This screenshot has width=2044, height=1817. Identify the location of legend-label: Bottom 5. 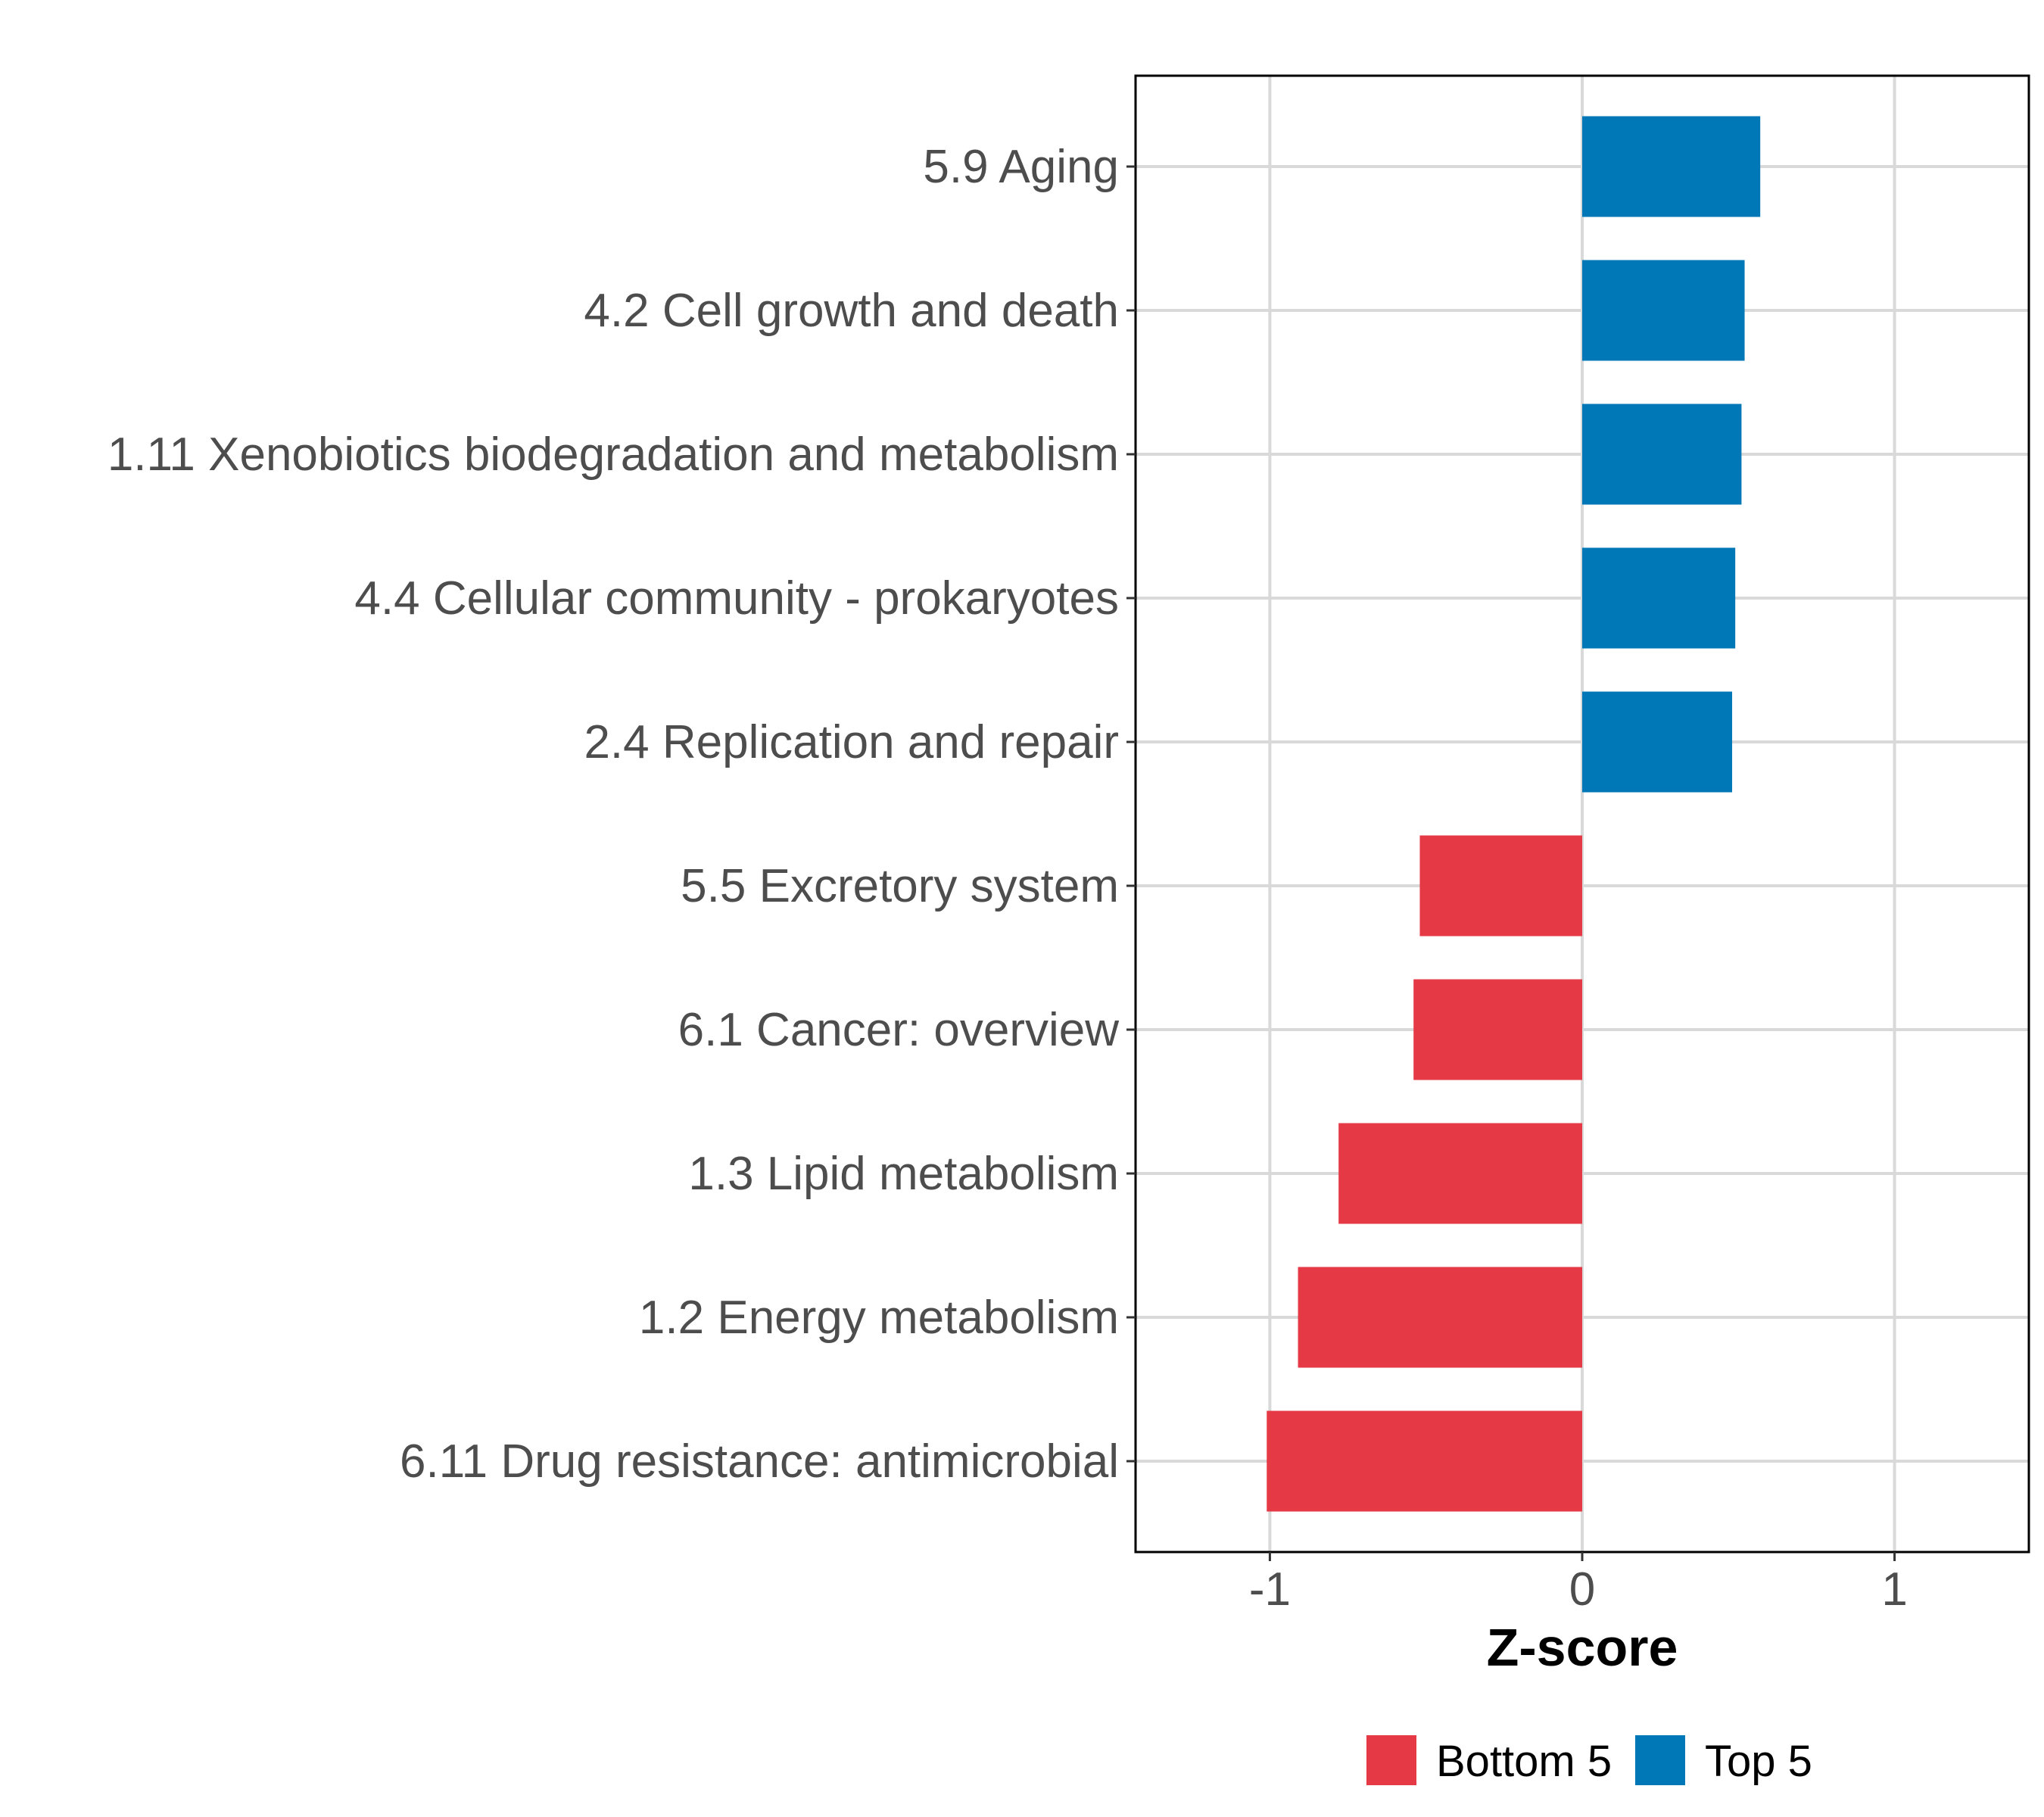
(1524, 1761).